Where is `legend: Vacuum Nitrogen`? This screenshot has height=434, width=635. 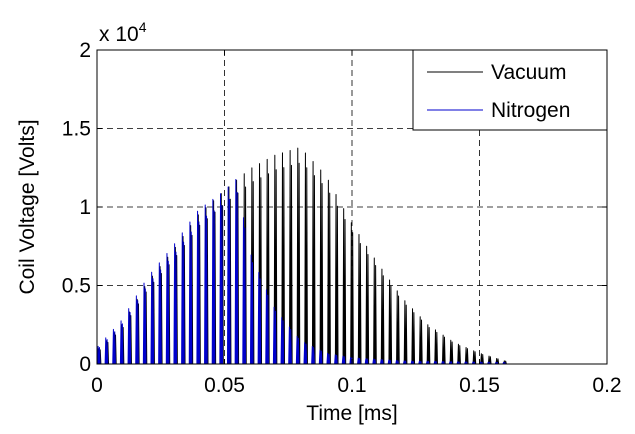
legend: Vacuum Nitrogen is located at coordinates (510, 90).